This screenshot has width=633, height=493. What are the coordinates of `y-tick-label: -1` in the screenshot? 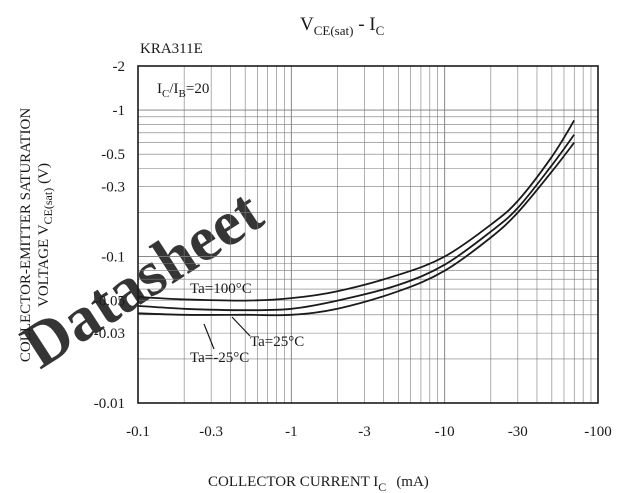 It's located at (119, 111).